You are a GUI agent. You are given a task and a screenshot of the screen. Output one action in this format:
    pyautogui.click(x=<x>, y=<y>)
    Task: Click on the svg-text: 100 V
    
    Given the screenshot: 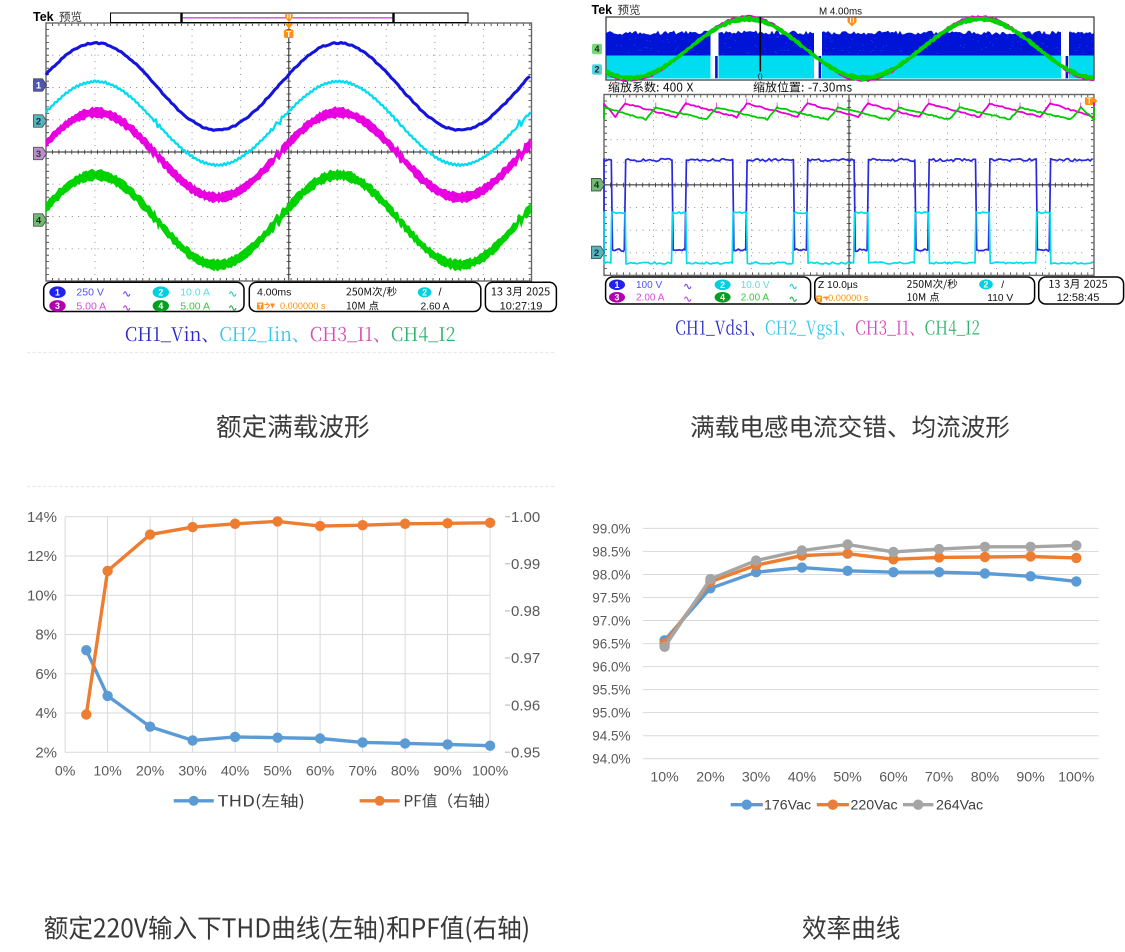 What is the action you would take?
    pyautogui.click(x=649, y=285)
    